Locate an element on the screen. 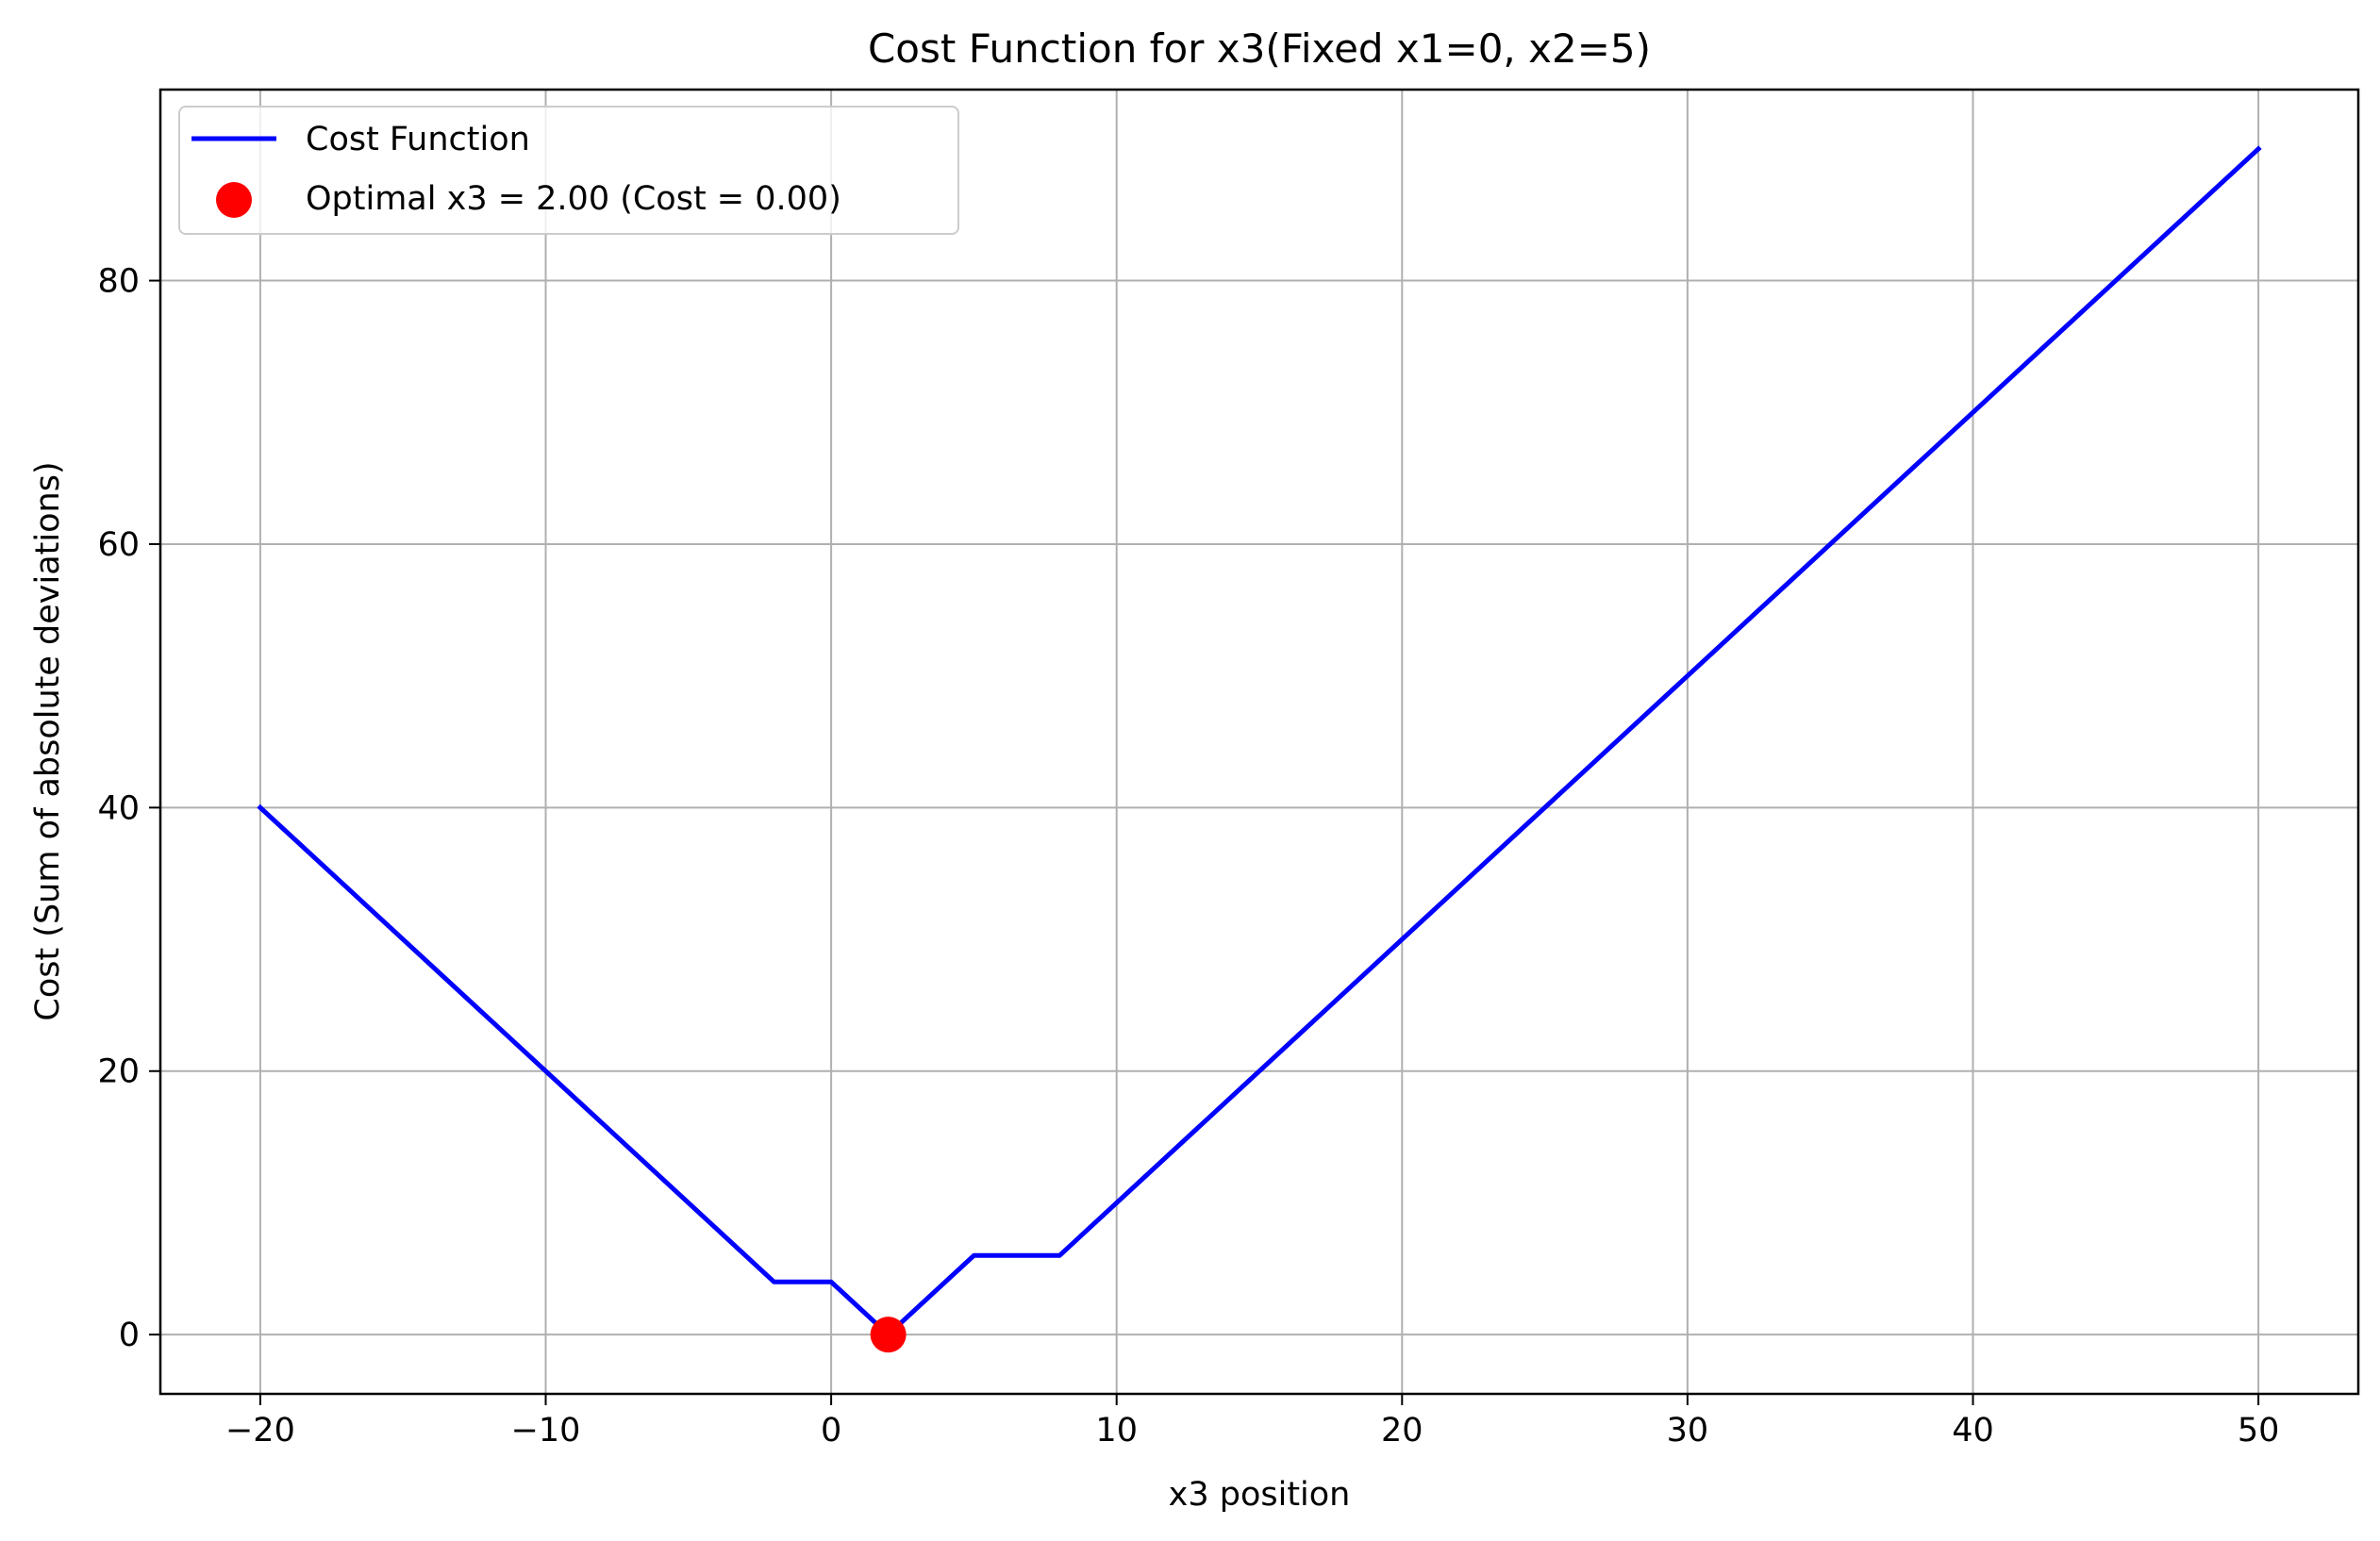 This screenshot has width=2380, height=1541. chart-title: Cost Function for x3(Fixed x1=0, x2=5) is located at coordinates (1260, 48).